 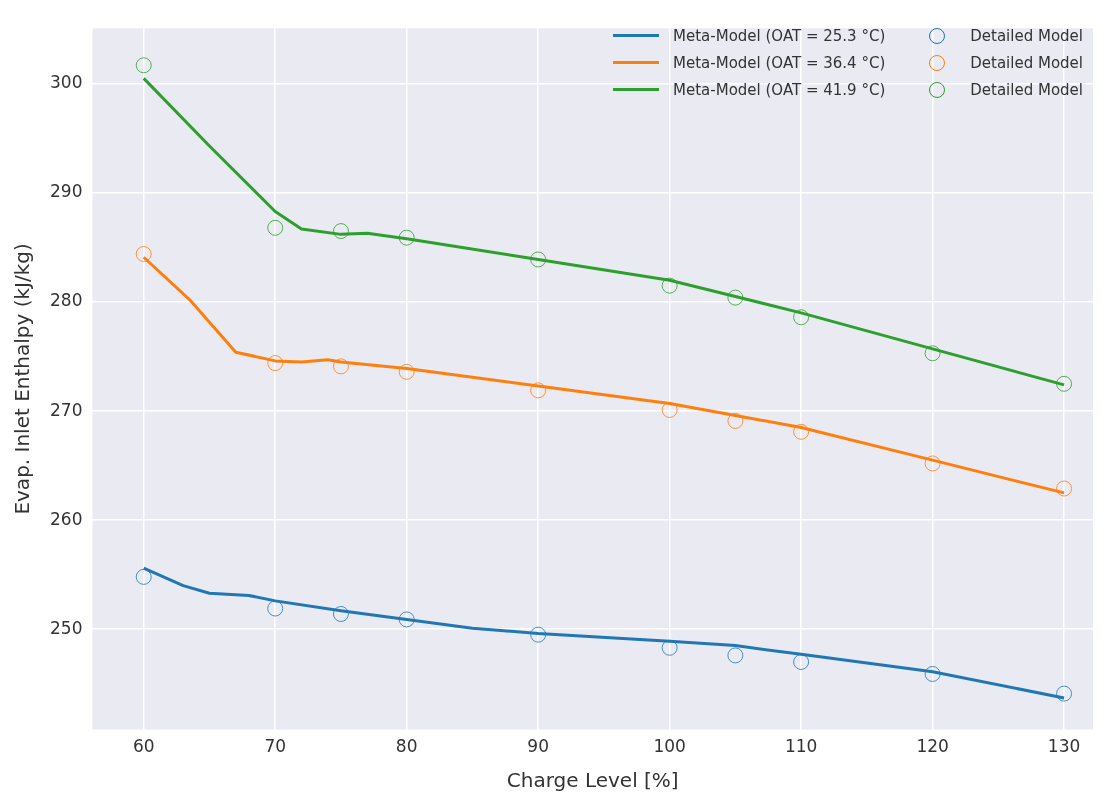 What do you see at coordinates (406, 746) in the screenshot?
I see `x-tick-label: 80` at bounding box center [406, 746].